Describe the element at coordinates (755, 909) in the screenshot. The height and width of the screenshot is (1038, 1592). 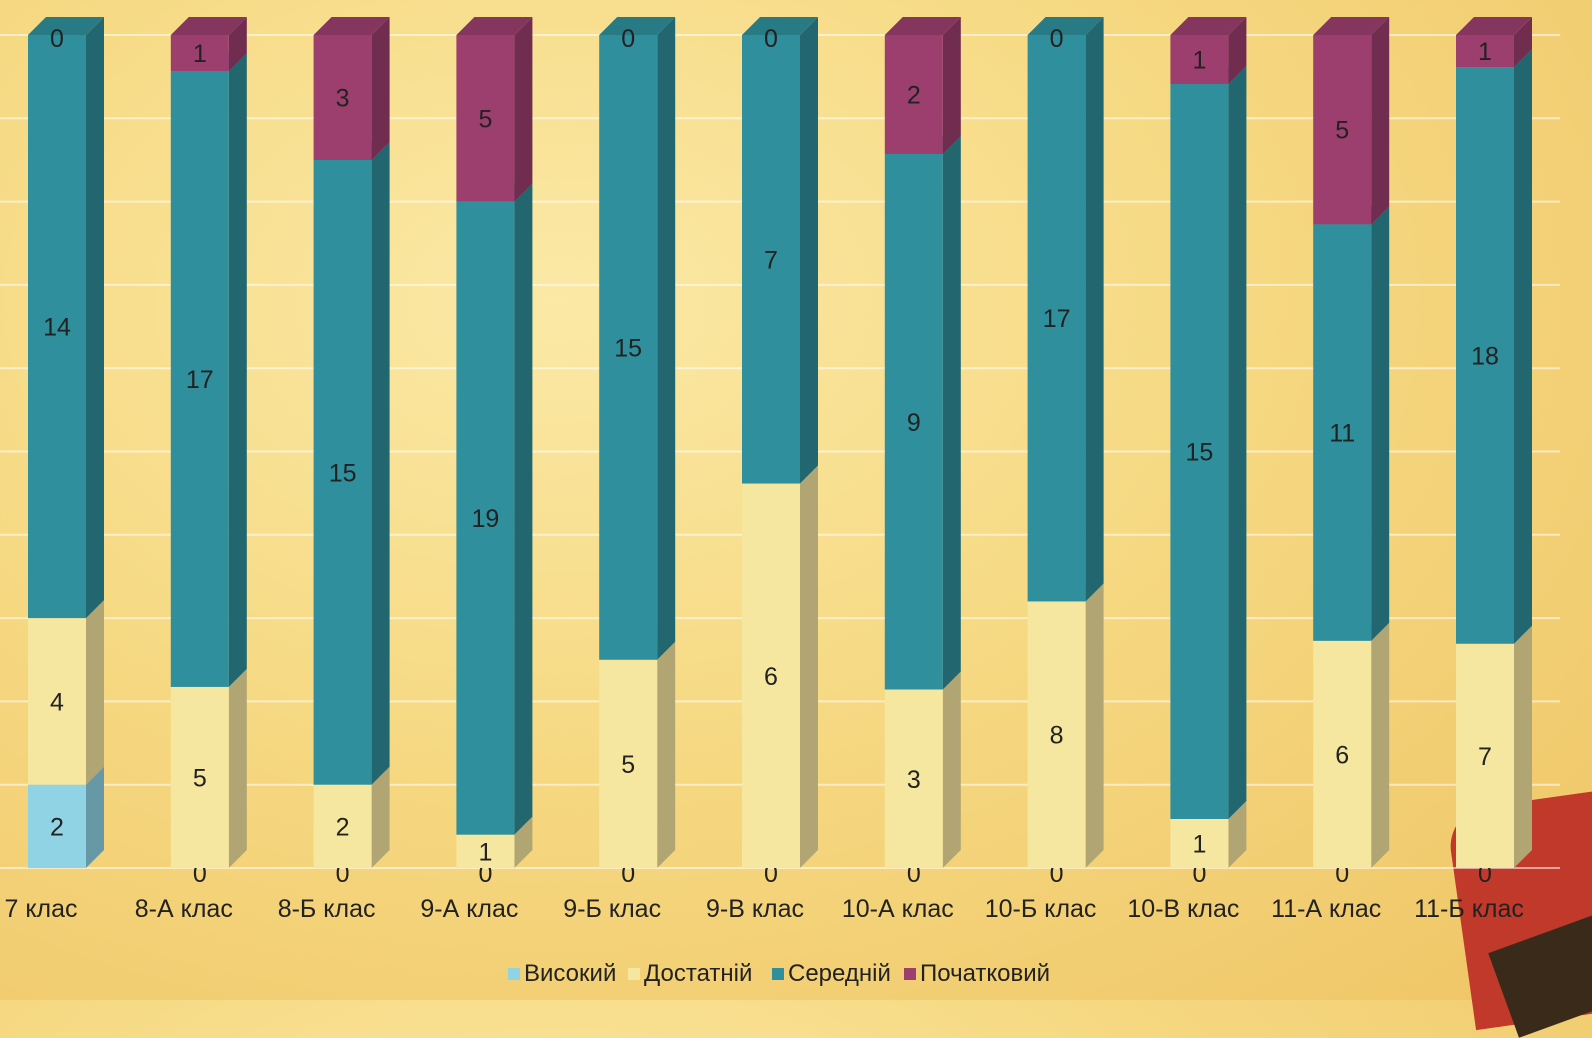
I see `x-tick-label: 9-В клас` at that location.